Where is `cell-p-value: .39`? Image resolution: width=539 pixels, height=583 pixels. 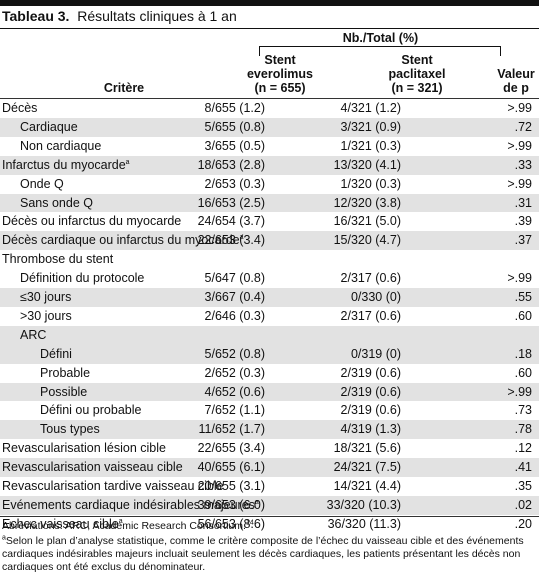
cell-p-value: .39 is located at coordinates (523, 221).